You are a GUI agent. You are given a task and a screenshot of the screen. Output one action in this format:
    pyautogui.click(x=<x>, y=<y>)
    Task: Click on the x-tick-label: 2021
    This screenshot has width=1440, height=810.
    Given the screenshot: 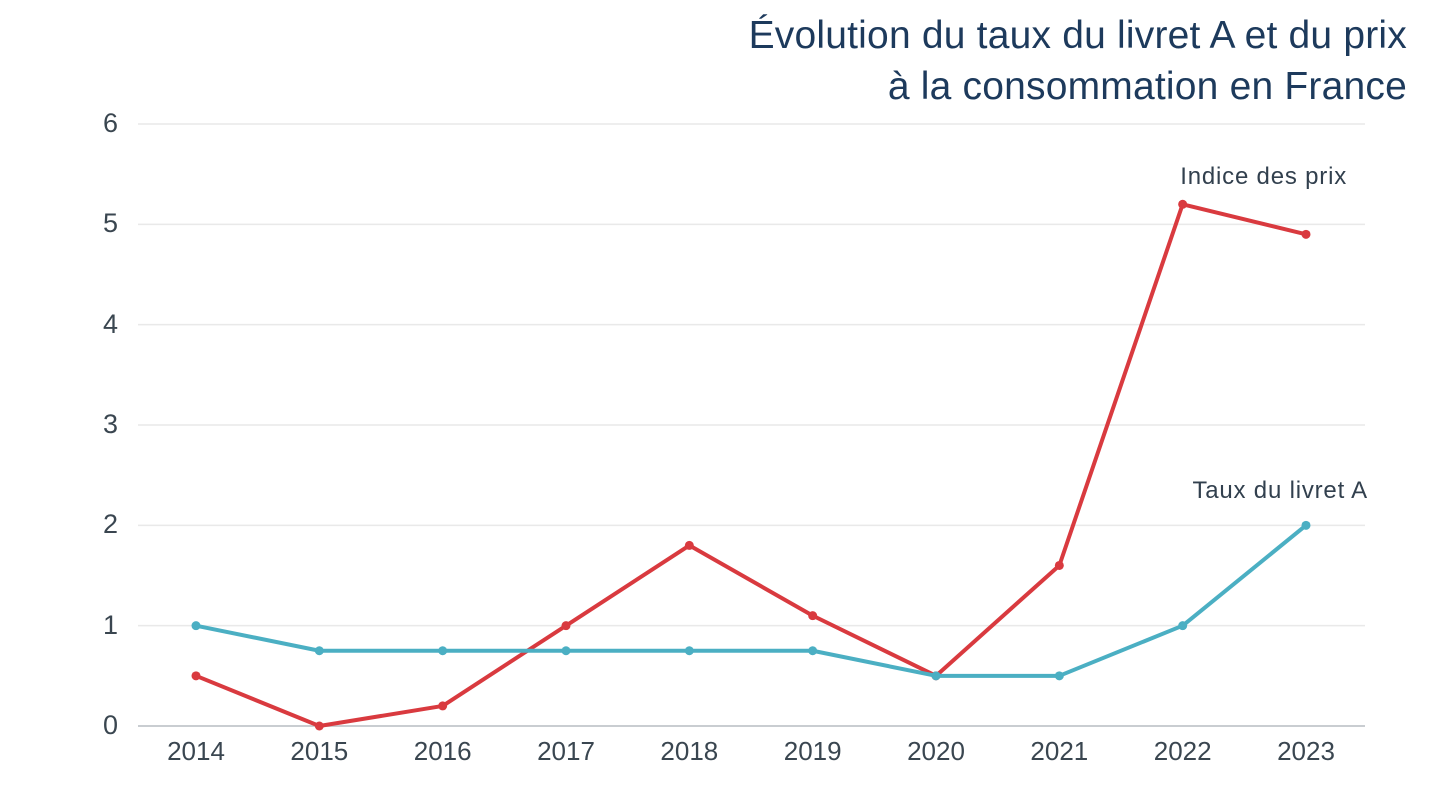 What is the action you would take?
    pyautogui.click(x=1059, y=751)
    